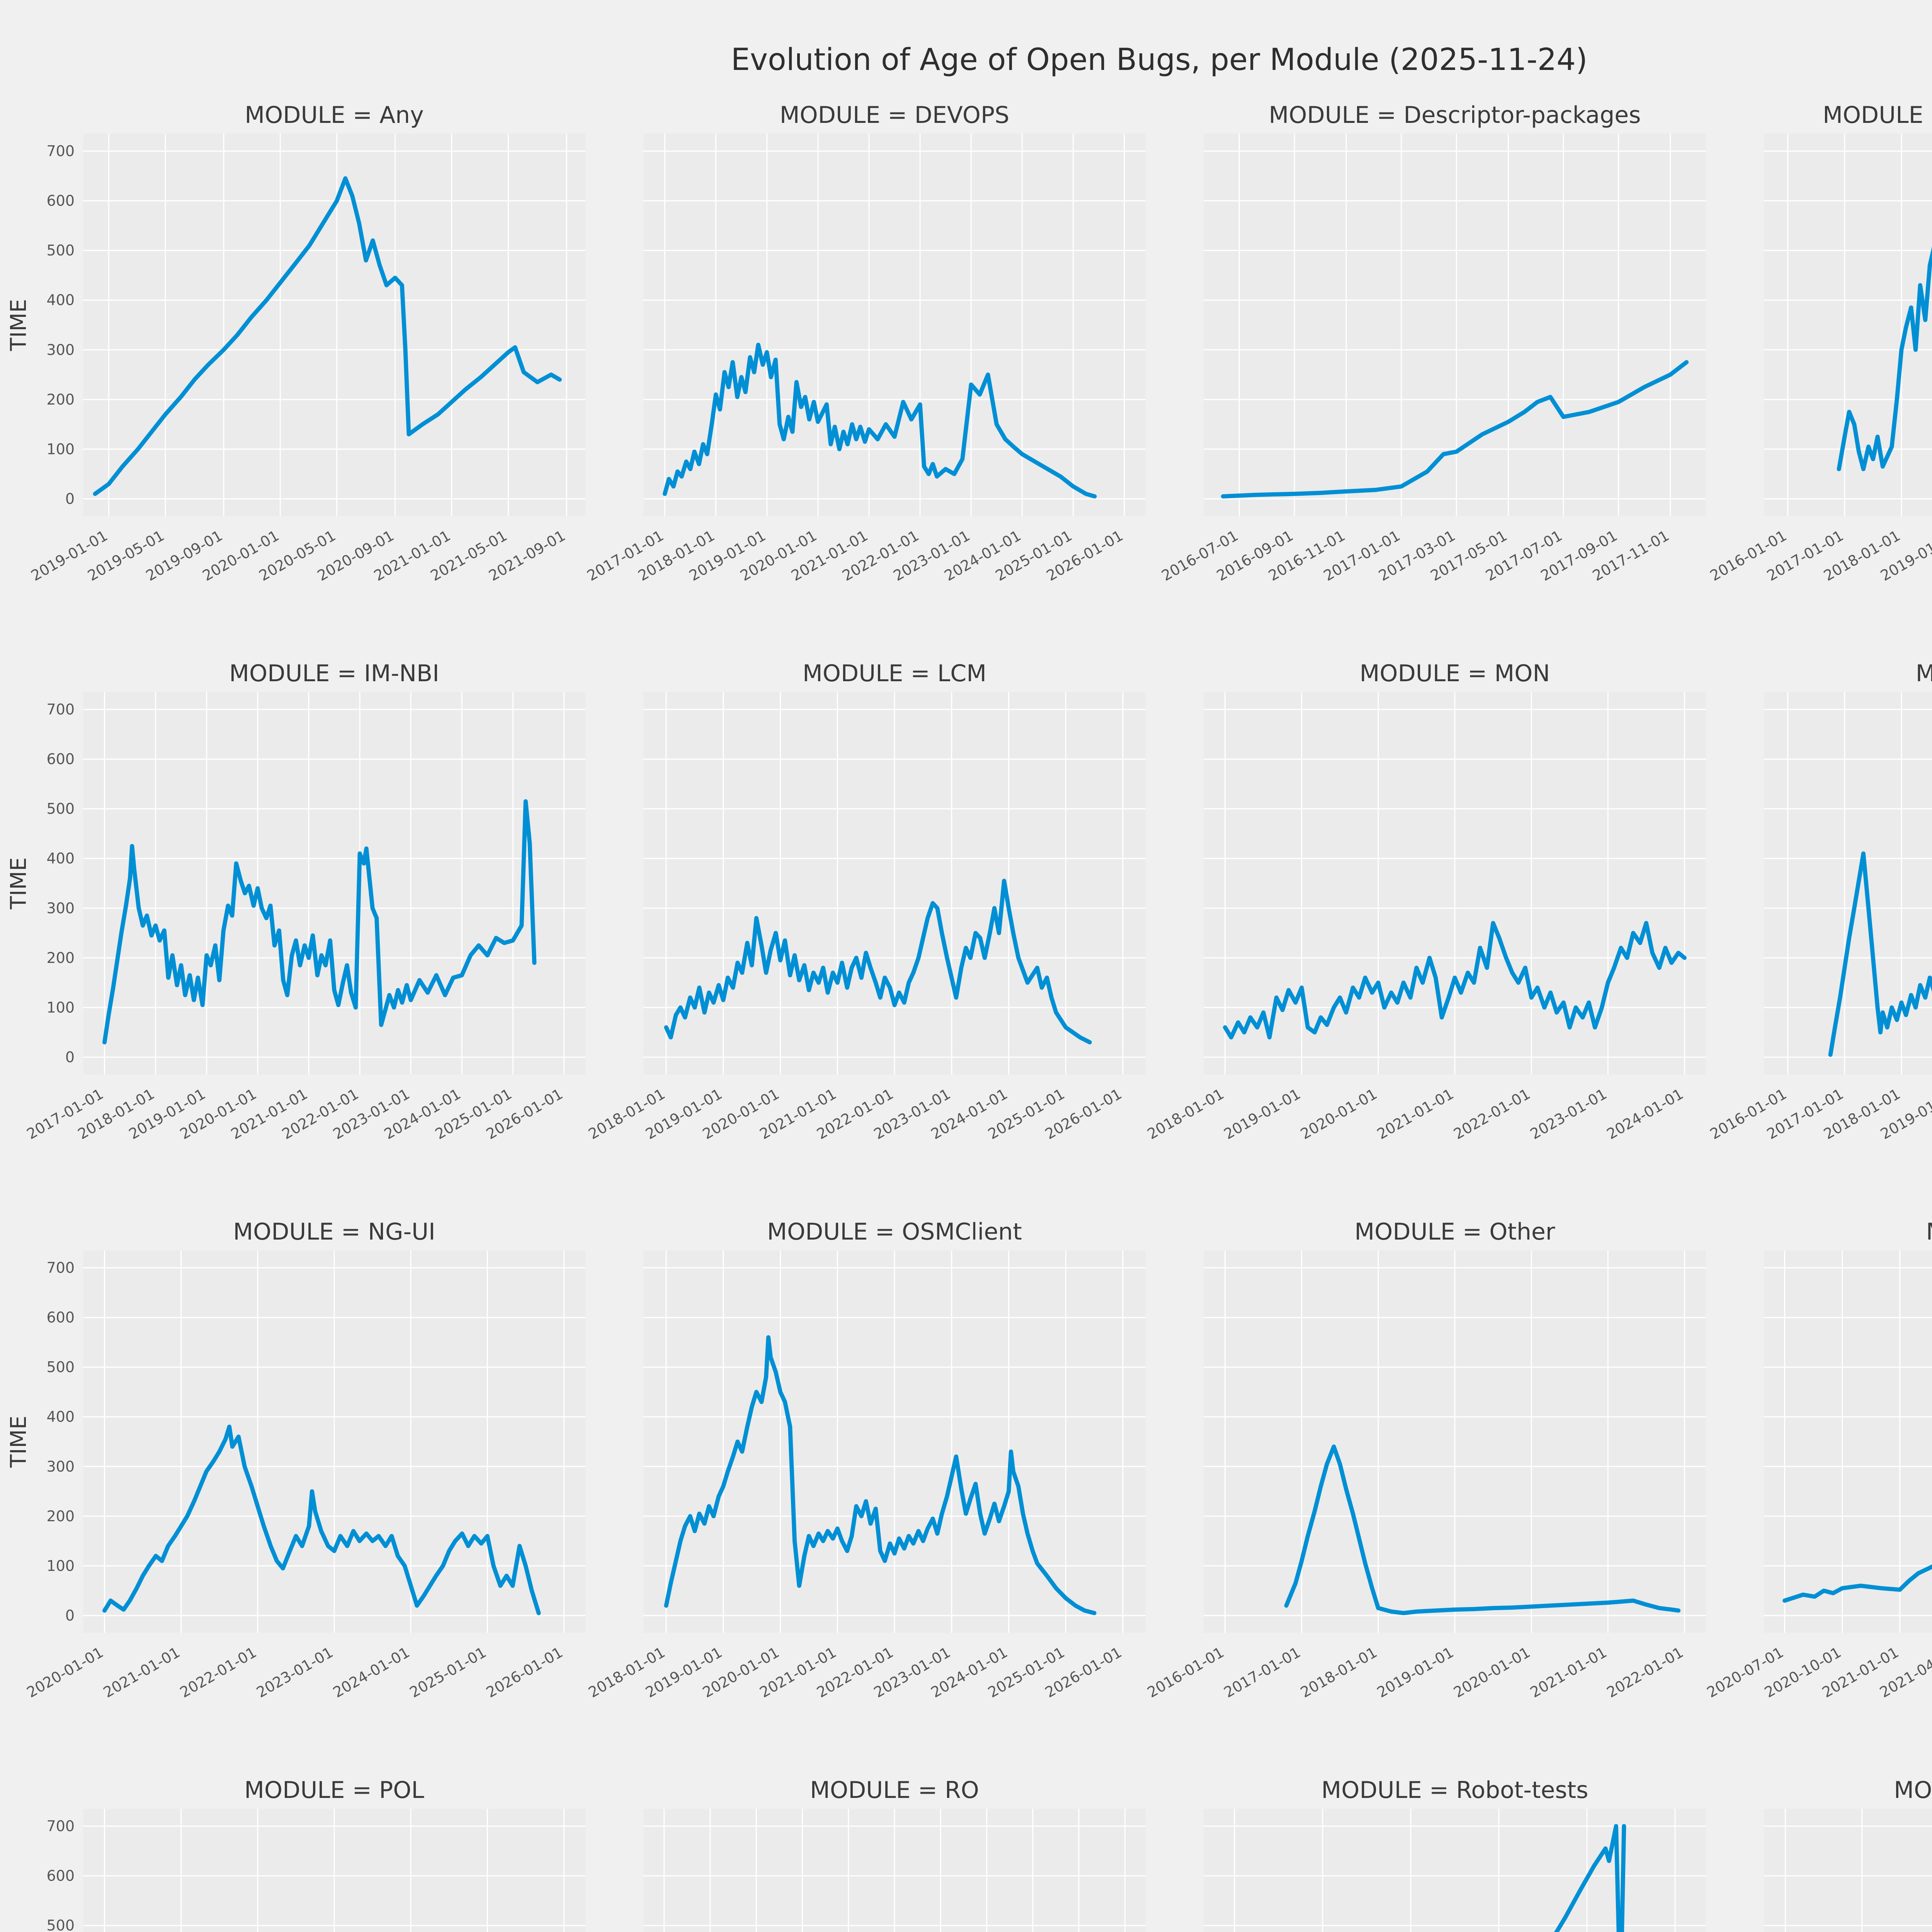  I want to click on x-tick-label: 2017-01-01, so click(1262, 1672).